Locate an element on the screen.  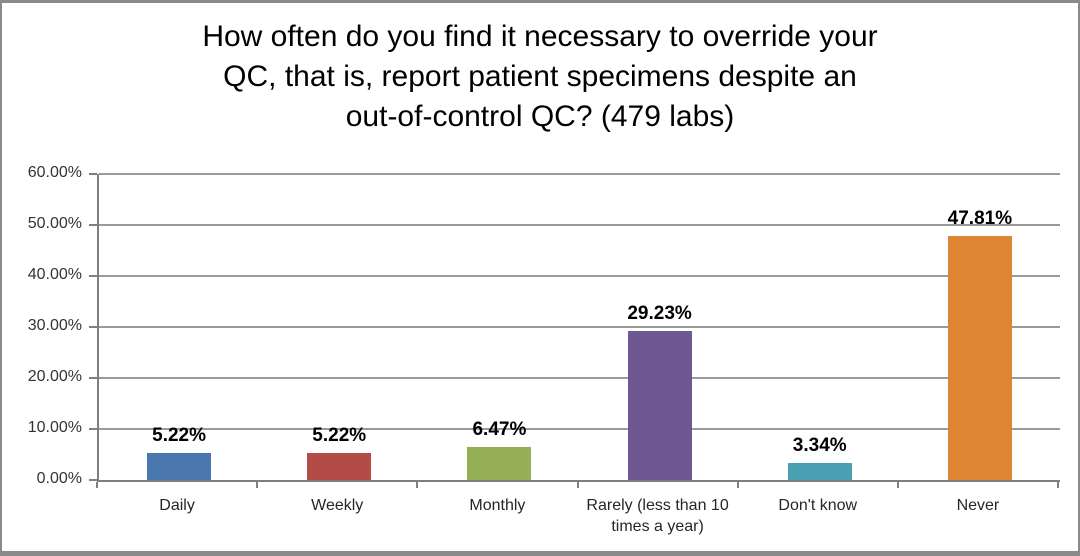
x-category-label-5: Never is located at coordinates (978, 505).